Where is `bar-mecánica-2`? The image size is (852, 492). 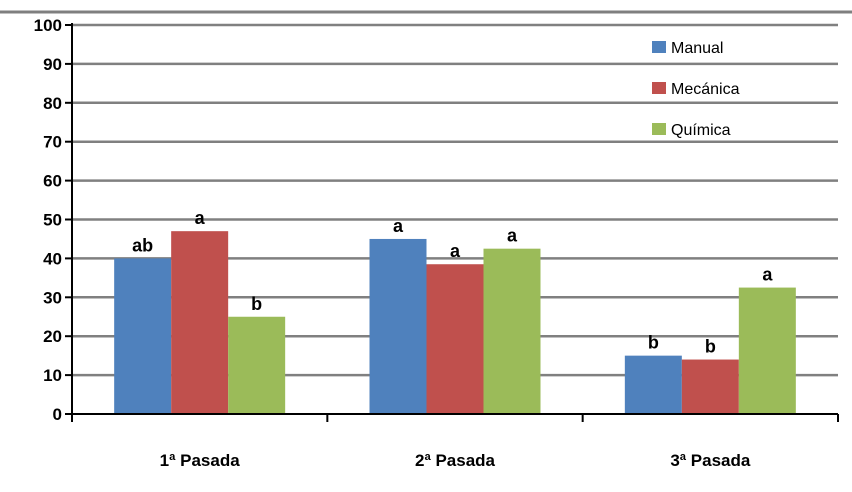 bar-mecánica-2 is located at coordinates (455, 339).